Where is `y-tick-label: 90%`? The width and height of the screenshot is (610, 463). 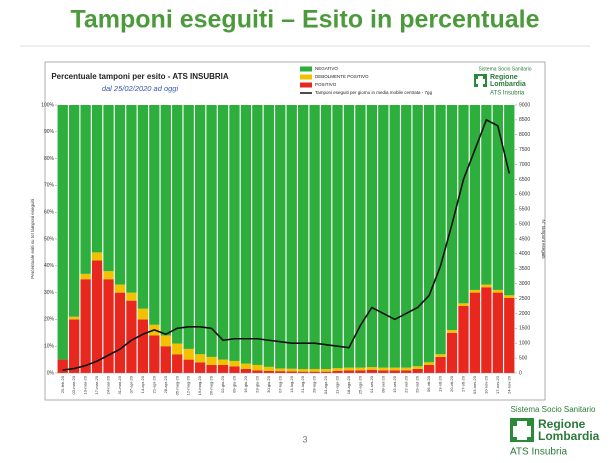 y-tick-label: 90% is located at coordinates (49, 132).